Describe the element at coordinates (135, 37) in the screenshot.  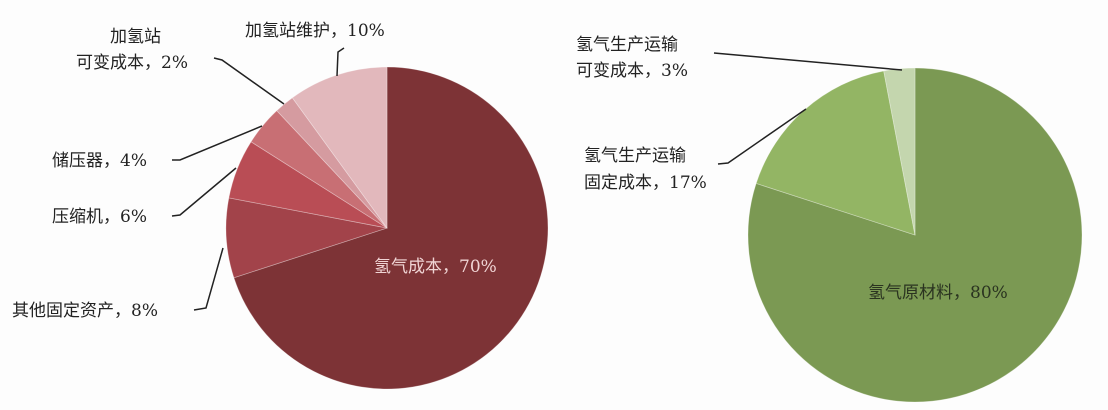
I see `slice-label-variable-line1: 加氢站` at that location.